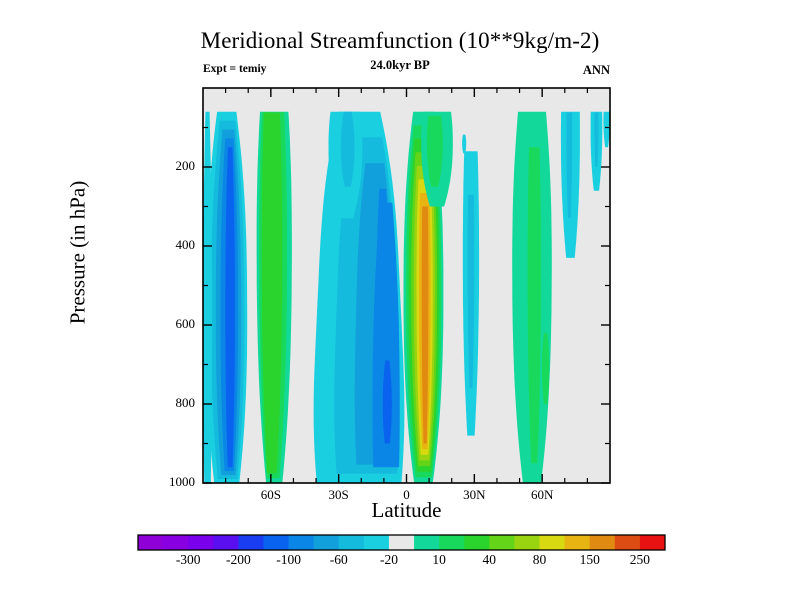 The image size is (800, 600). What do you see at coordinates (589, 559) in the screenshot?
I see `colorbar-label: 150` at bounding box center [589, 559].